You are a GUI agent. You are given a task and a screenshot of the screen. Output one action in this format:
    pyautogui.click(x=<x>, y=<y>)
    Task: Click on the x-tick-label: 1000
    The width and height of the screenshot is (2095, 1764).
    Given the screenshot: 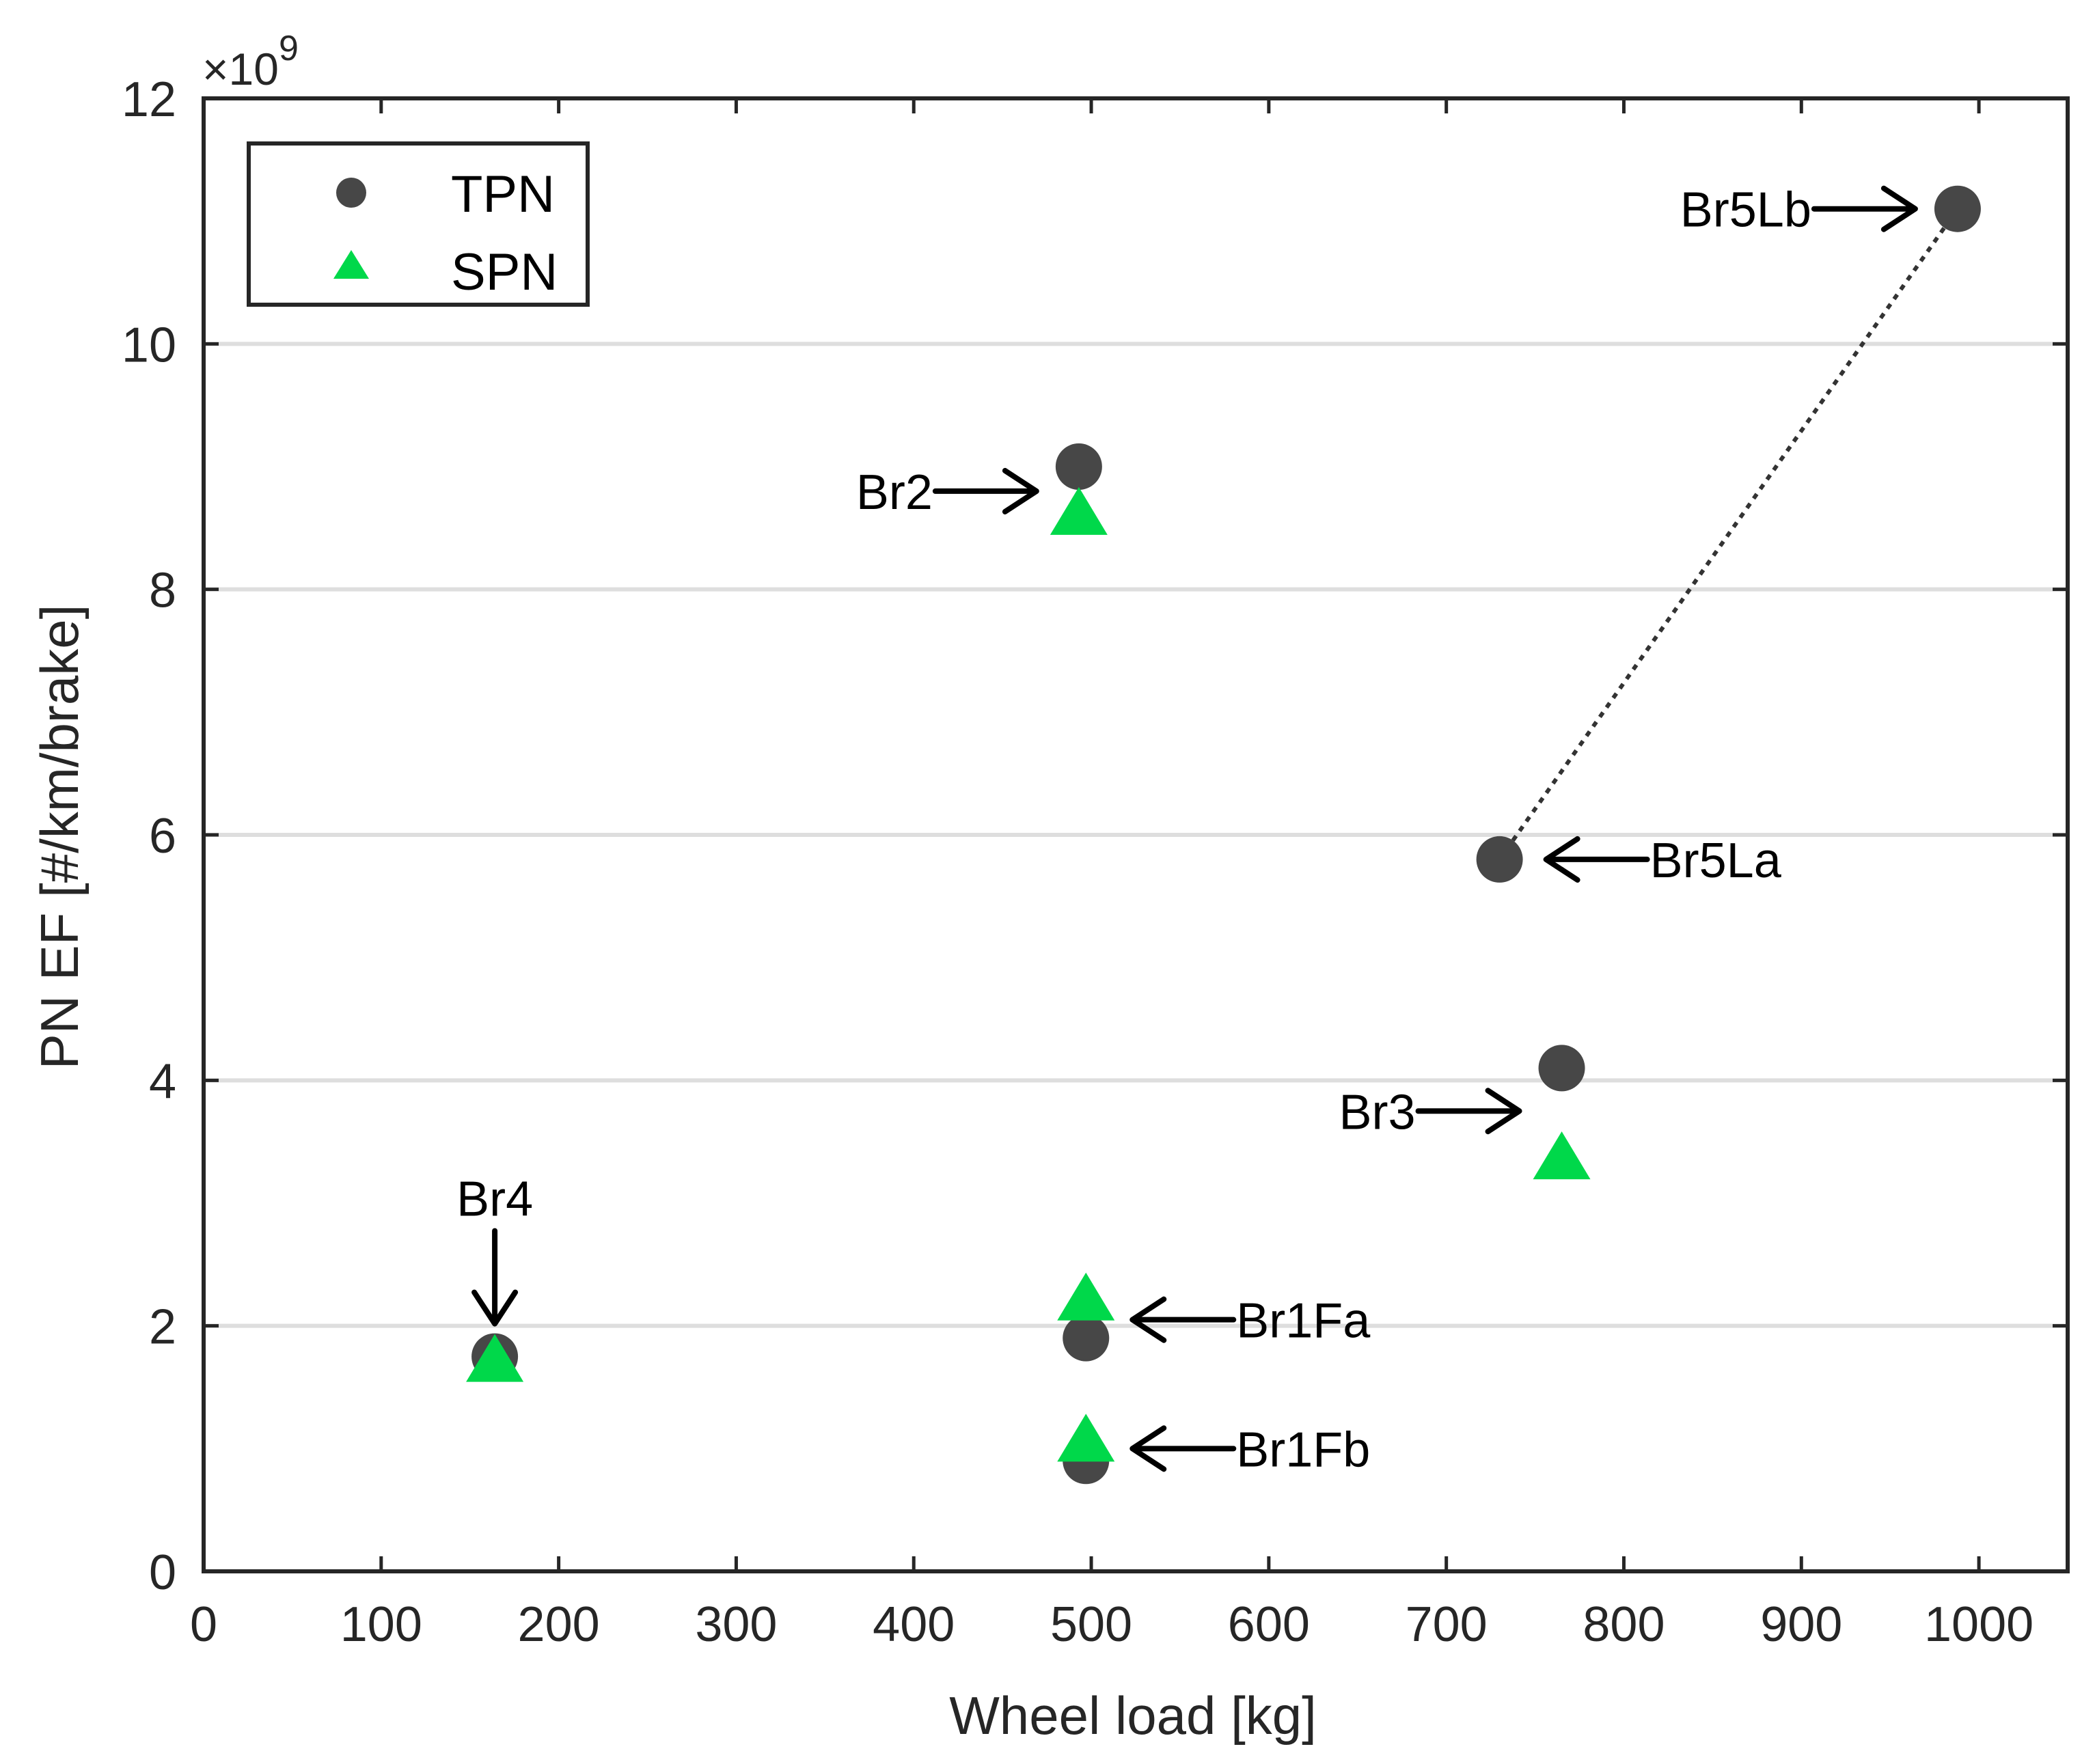 What is the action you would take?
    pyautogui.click(x=1979, y=1625)
    